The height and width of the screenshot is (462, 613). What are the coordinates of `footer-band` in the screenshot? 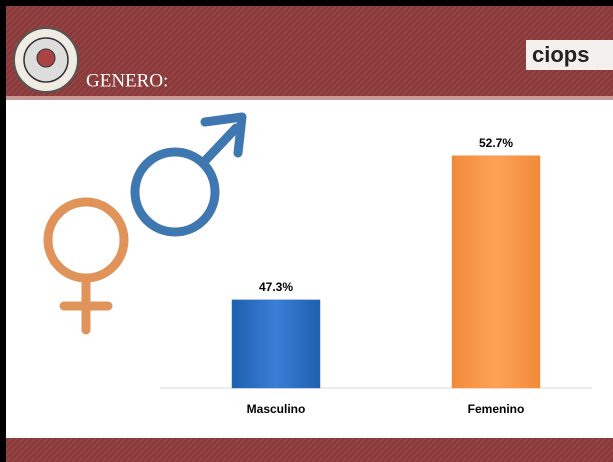 It's located at (309, 450).